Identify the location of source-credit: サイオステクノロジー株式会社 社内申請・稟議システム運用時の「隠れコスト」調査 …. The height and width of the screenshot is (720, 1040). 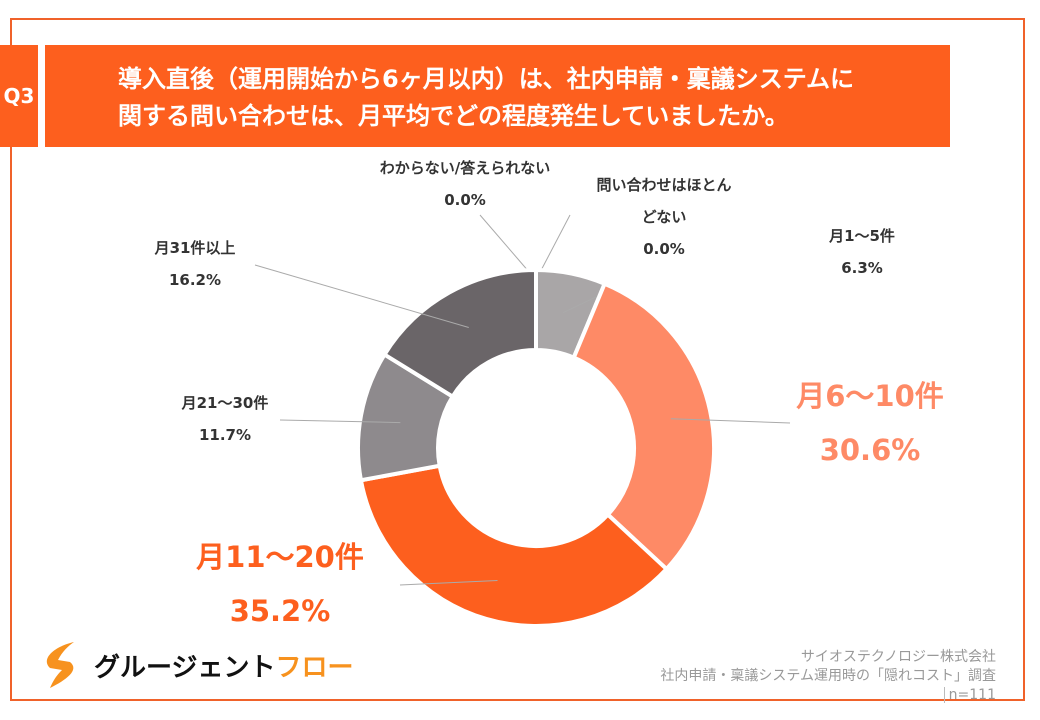
(828, 676).